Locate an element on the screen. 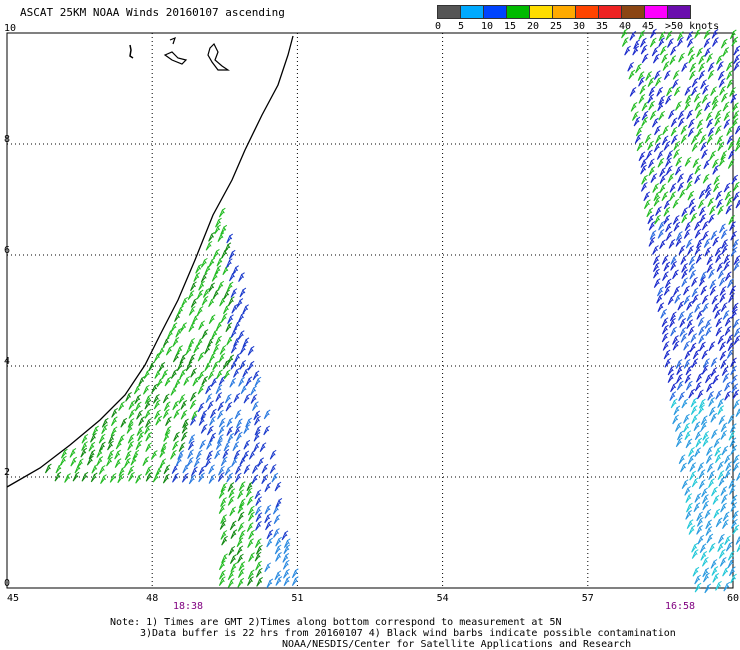  island-outline is located at coordinates (172, 40).